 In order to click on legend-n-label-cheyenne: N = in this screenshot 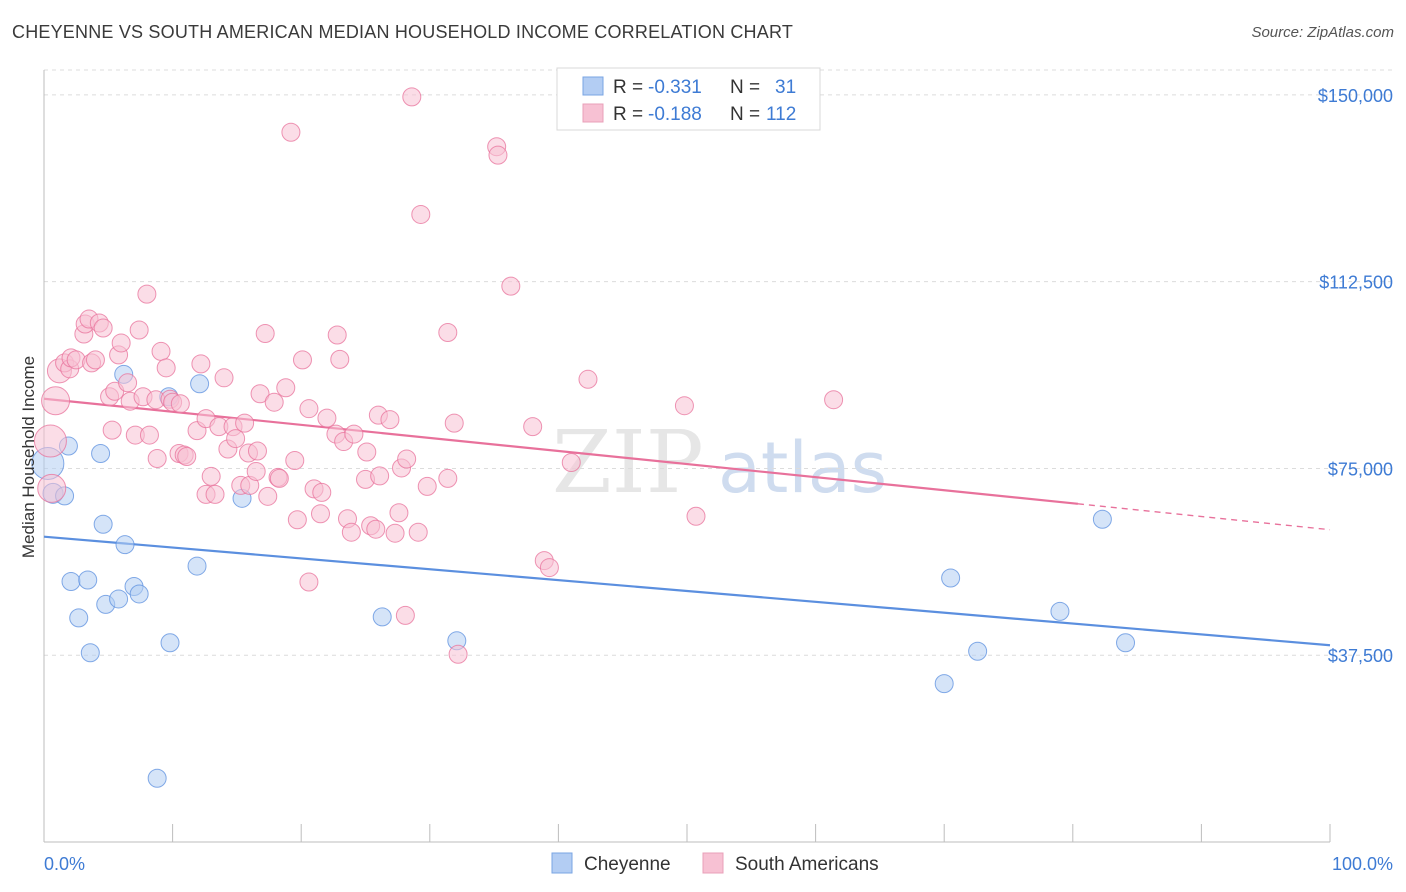, I will do `click(745, 87)`.